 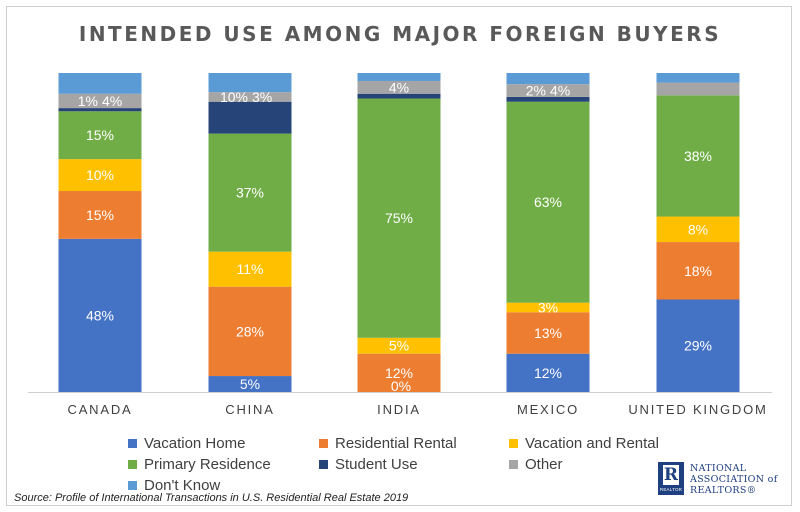 I want to click on data-label-canada-primary-residence: 15%, so click(x=100, y=135).